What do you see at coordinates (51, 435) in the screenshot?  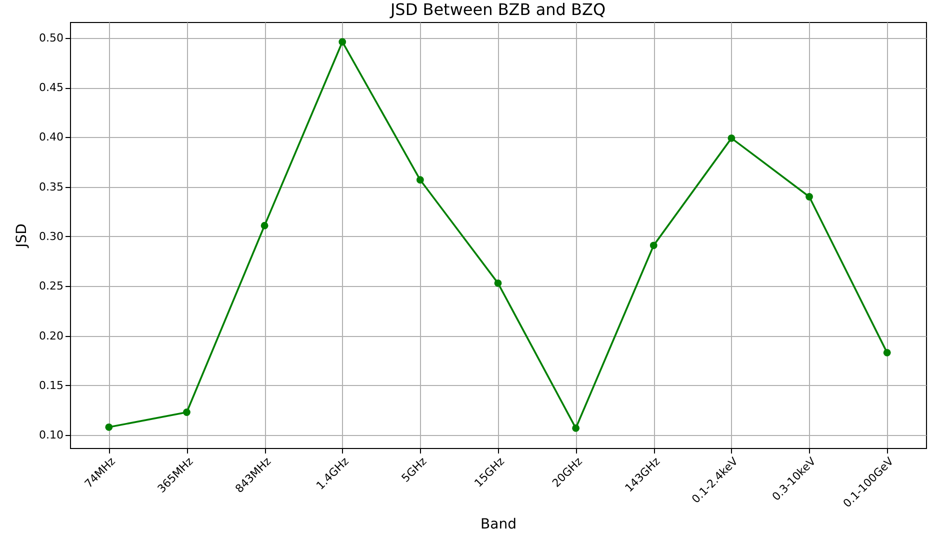 I see `y-tick-label: 0.10` at bounding box center [51, 435].